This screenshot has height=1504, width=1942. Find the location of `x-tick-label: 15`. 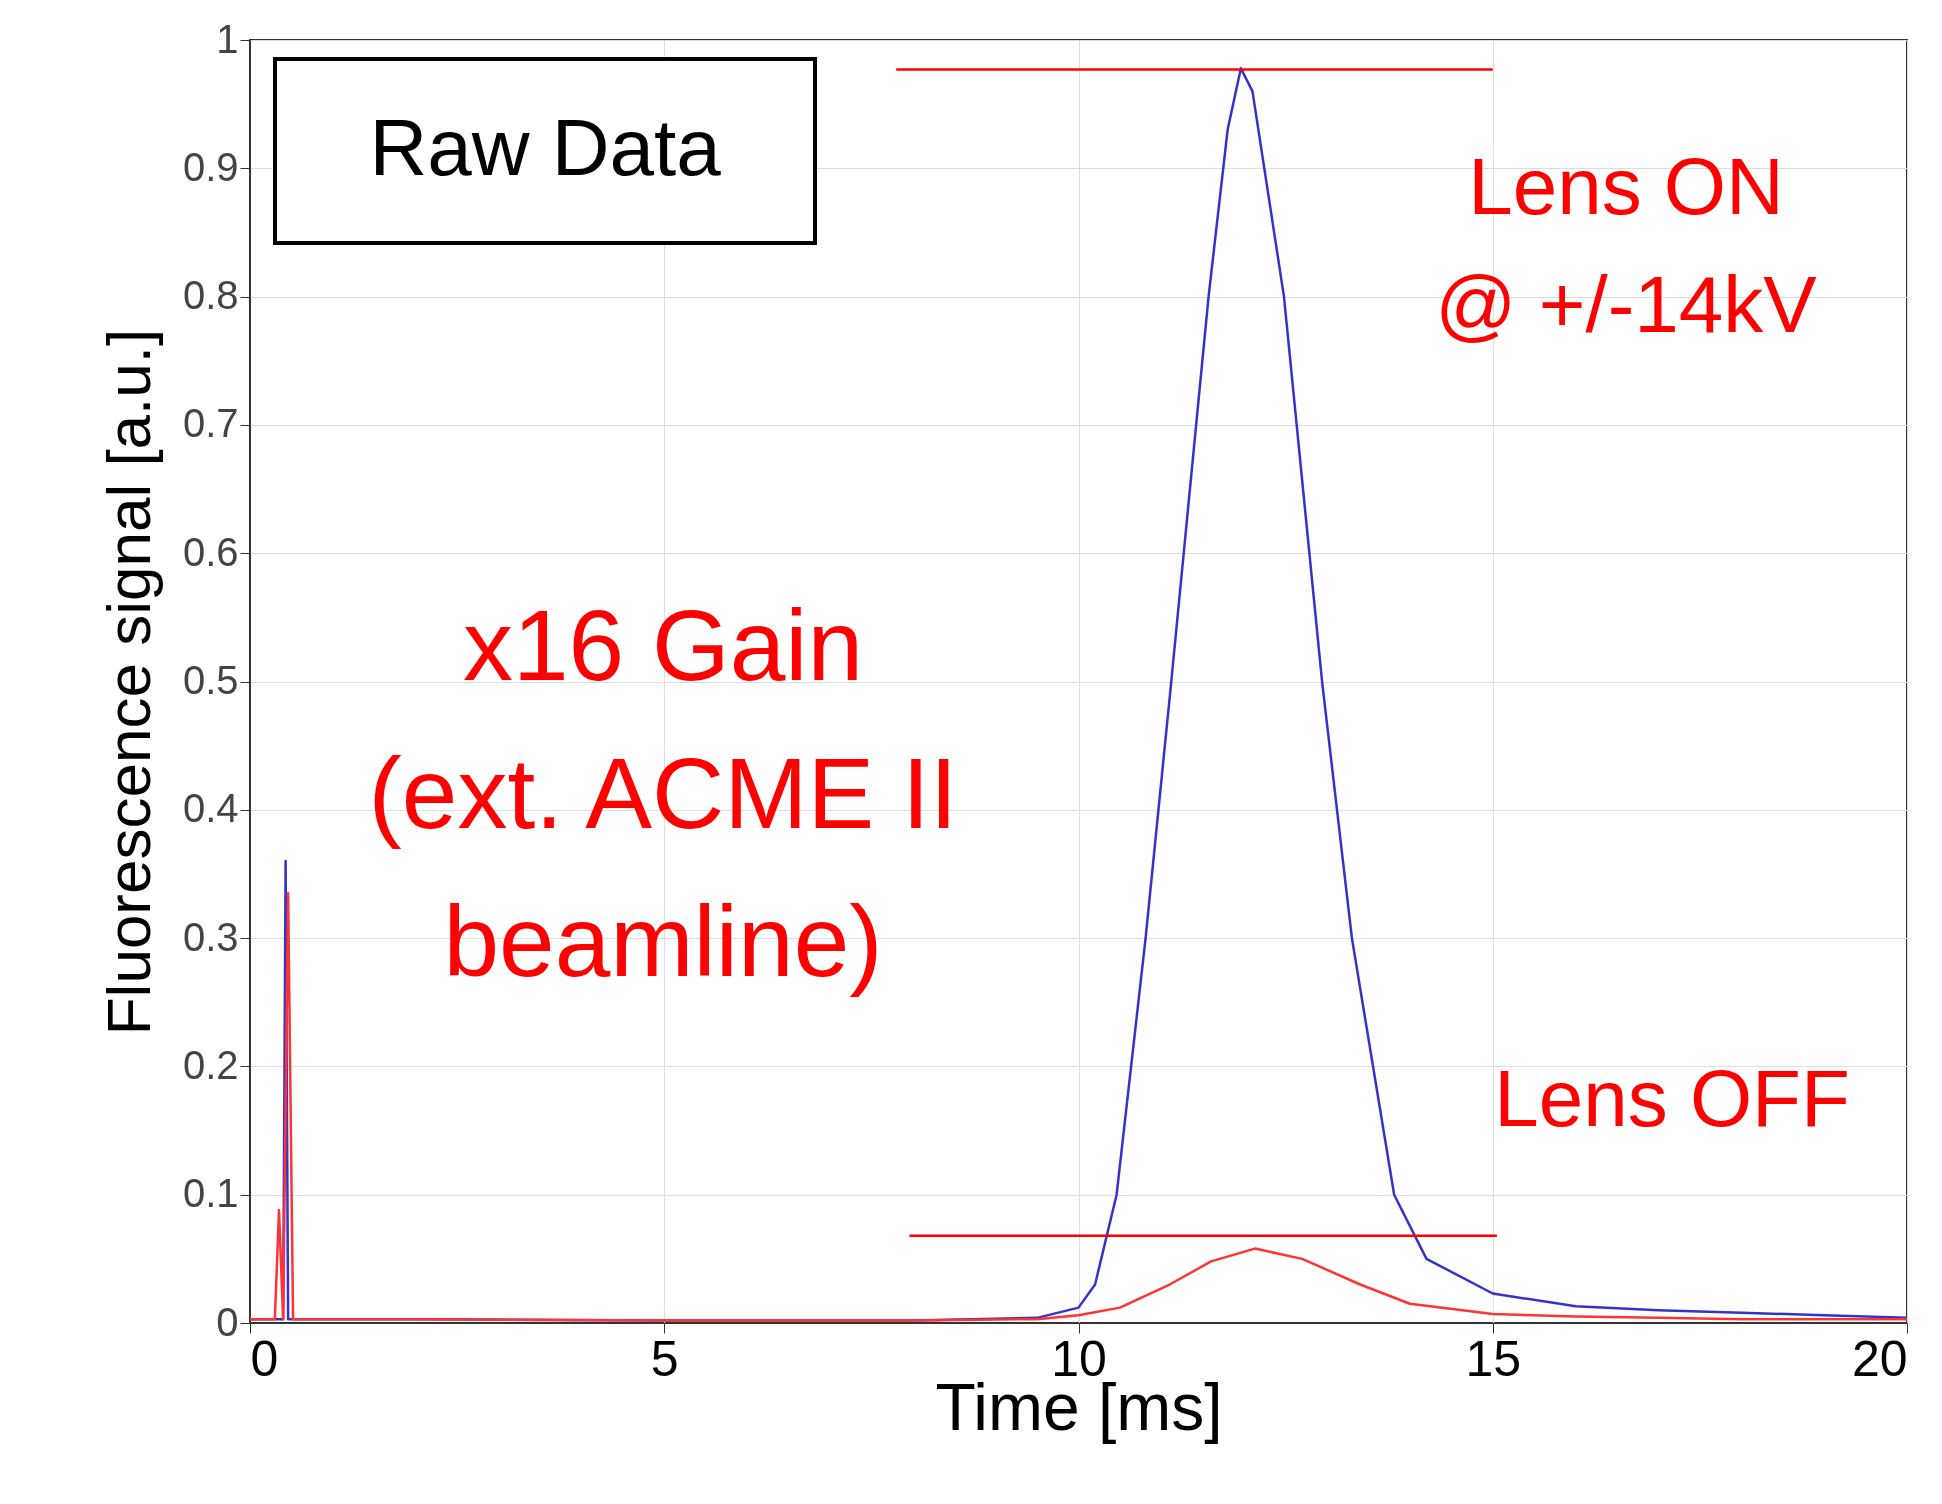

x-tick-label: 15 is located at coordinates (1493, 1358).